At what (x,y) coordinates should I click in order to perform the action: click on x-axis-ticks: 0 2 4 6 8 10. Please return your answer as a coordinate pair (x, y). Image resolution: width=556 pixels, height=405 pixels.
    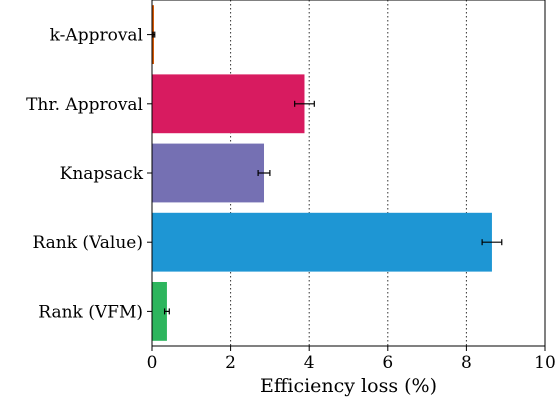
    Looking at the image, I should click on (351, 359).